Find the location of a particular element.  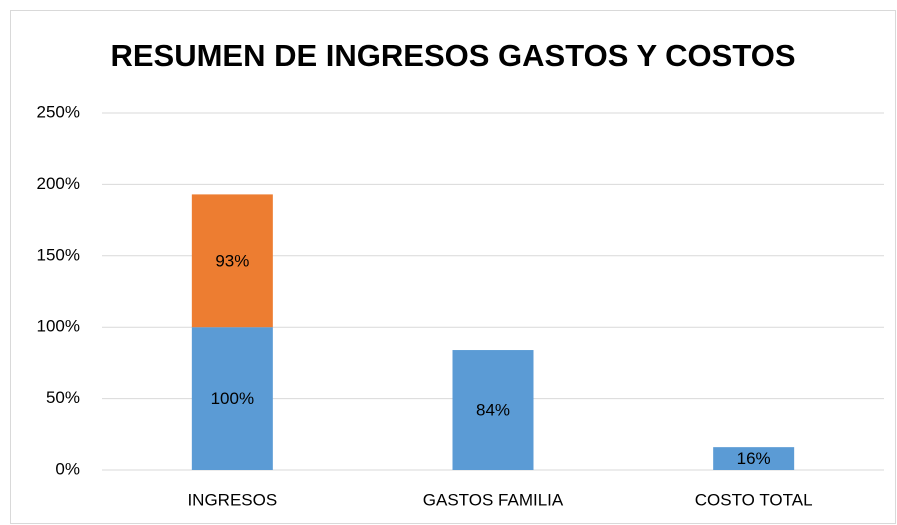

x-tick-label: COSTO TOTAL is located at coordinates (754, 499).